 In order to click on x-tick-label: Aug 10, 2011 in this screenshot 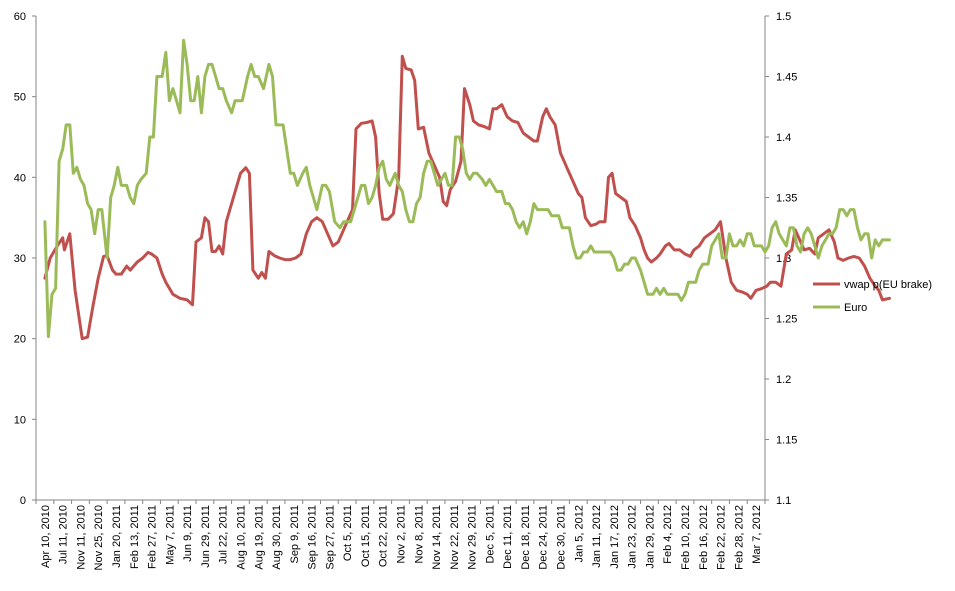, I will do `click(241, 537)`.